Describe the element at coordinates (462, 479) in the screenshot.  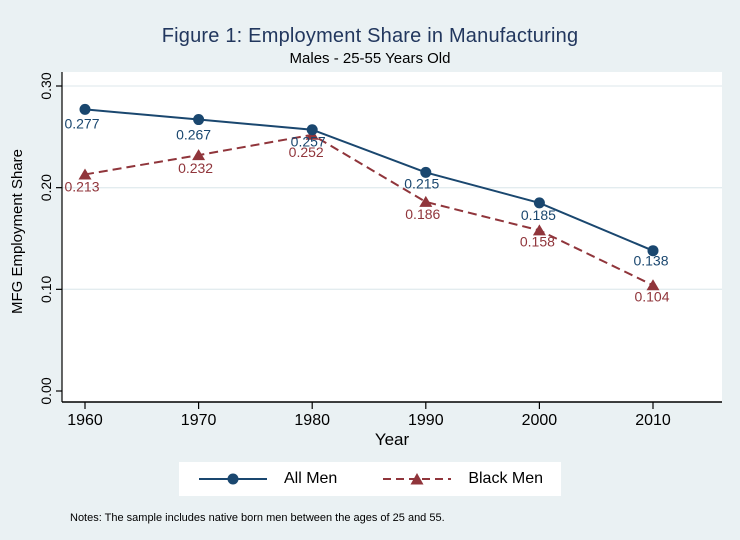
I see `legend-entry-black-men: Black Men` at that location.